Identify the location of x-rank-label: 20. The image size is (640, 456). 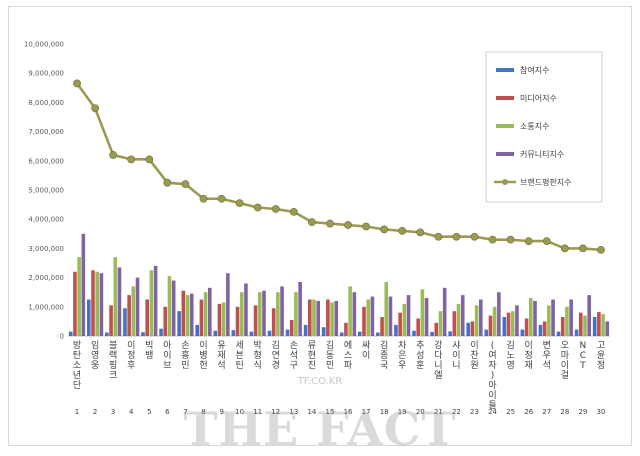
(420, 412).